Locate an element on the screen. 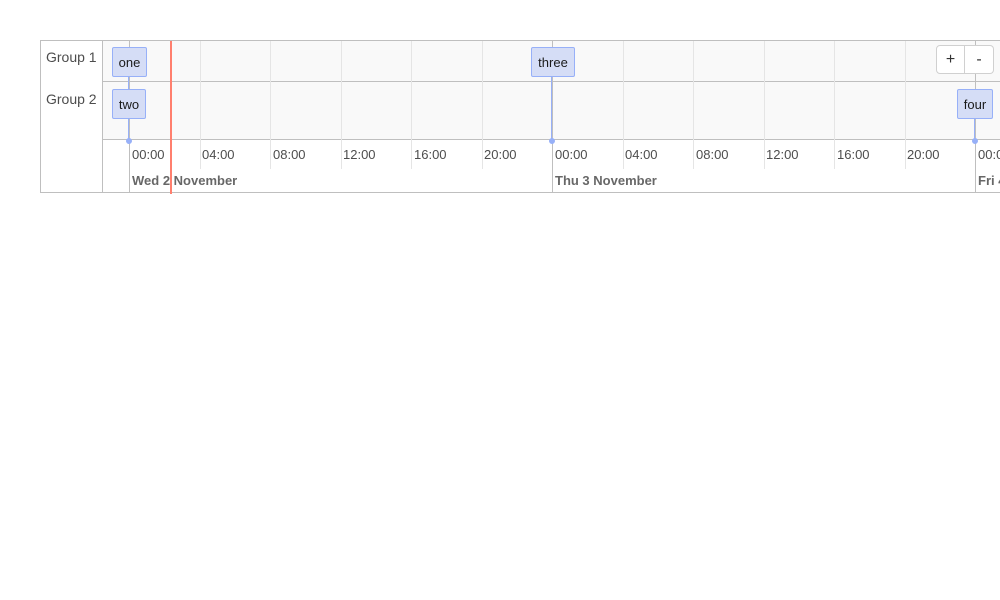  major-axis-label: Fri 4 is located at coordinates (989, 180).